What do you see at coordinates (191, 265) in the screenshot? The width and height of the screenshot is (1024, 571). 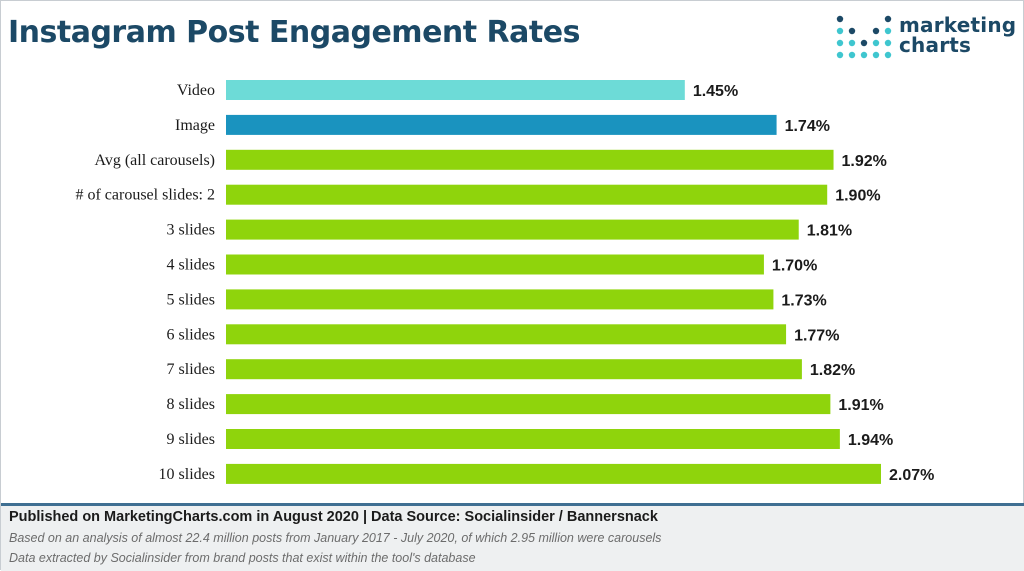 I see `category-label: 4 slides` at bounding box center [191, 265].